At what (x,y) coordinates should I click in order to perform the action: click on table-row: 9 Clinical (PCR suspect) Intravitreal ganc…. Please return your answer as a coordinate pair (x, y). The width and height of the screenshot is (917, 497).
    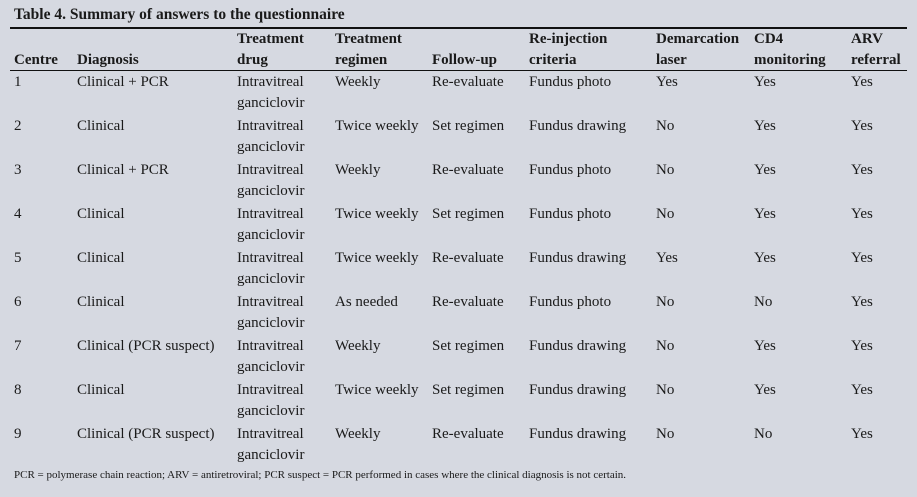
    Looking at the image, I should click on (460, 445).